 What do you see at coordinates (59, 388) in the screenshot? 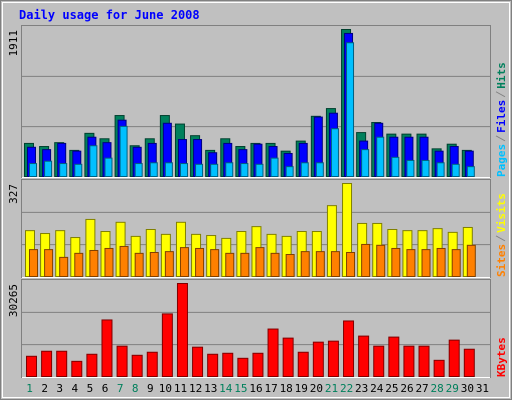
I see `x-tick-label: 3` at bounding box center [59, 388].